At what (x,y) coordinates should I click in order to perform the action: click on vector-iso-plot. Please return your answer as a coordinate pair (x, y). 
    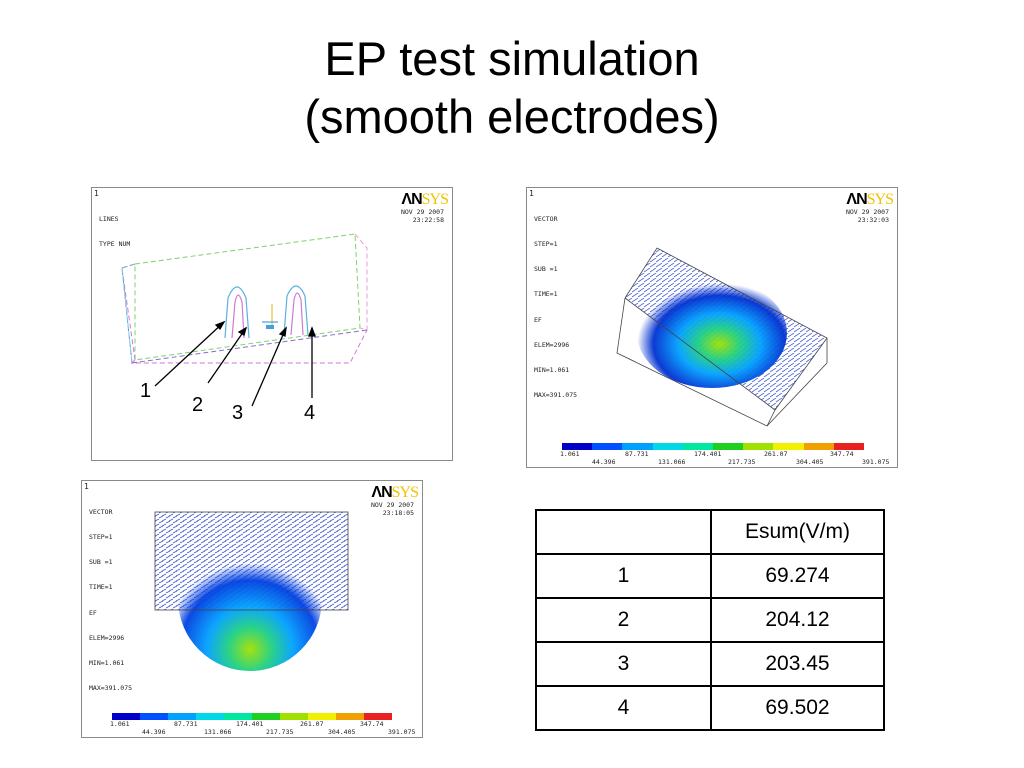
    Looking at the image, I should click on (722, 337).